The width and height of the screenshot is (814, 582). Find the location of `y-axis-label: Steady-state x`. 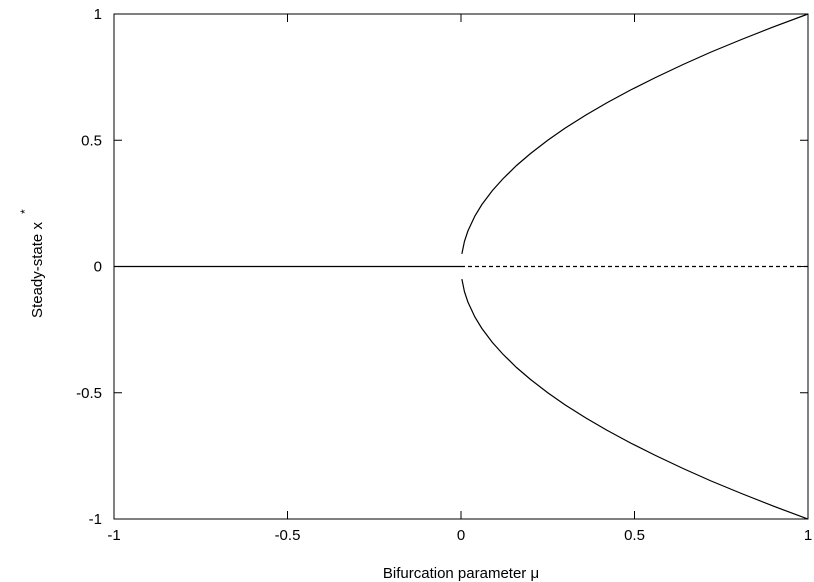

y-axis-label: Steady-state x is located at coordinates (37, 270).